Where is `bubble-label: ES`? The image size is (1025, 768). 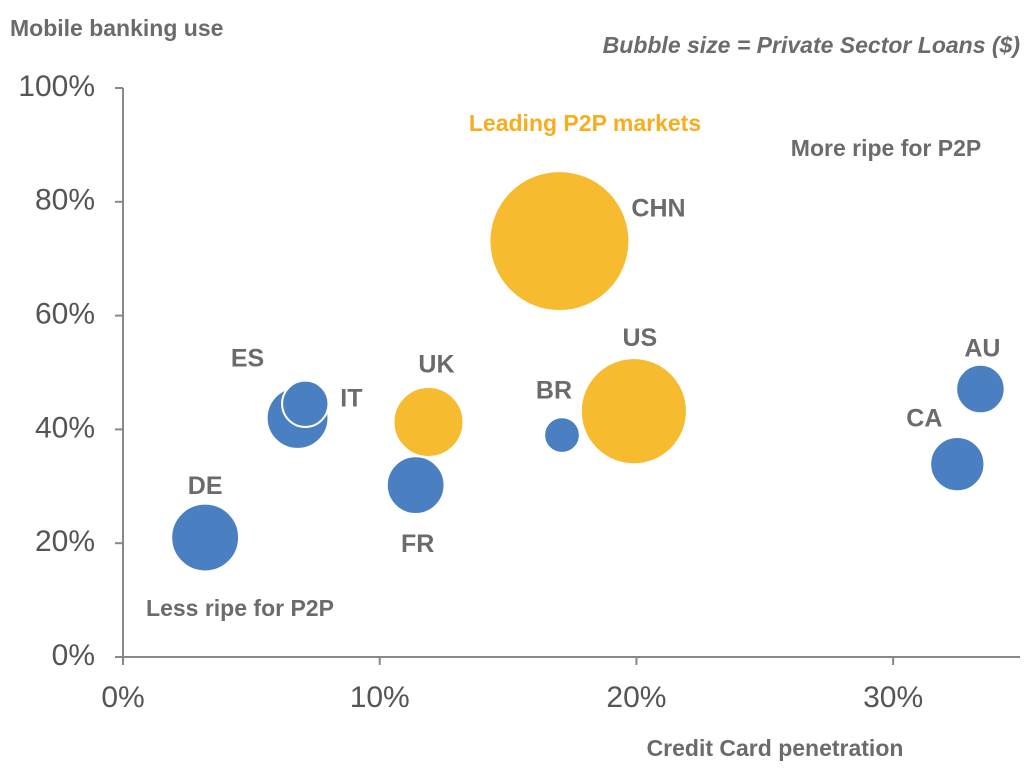
bubble-label: ES is located at coordinates (247, 359).